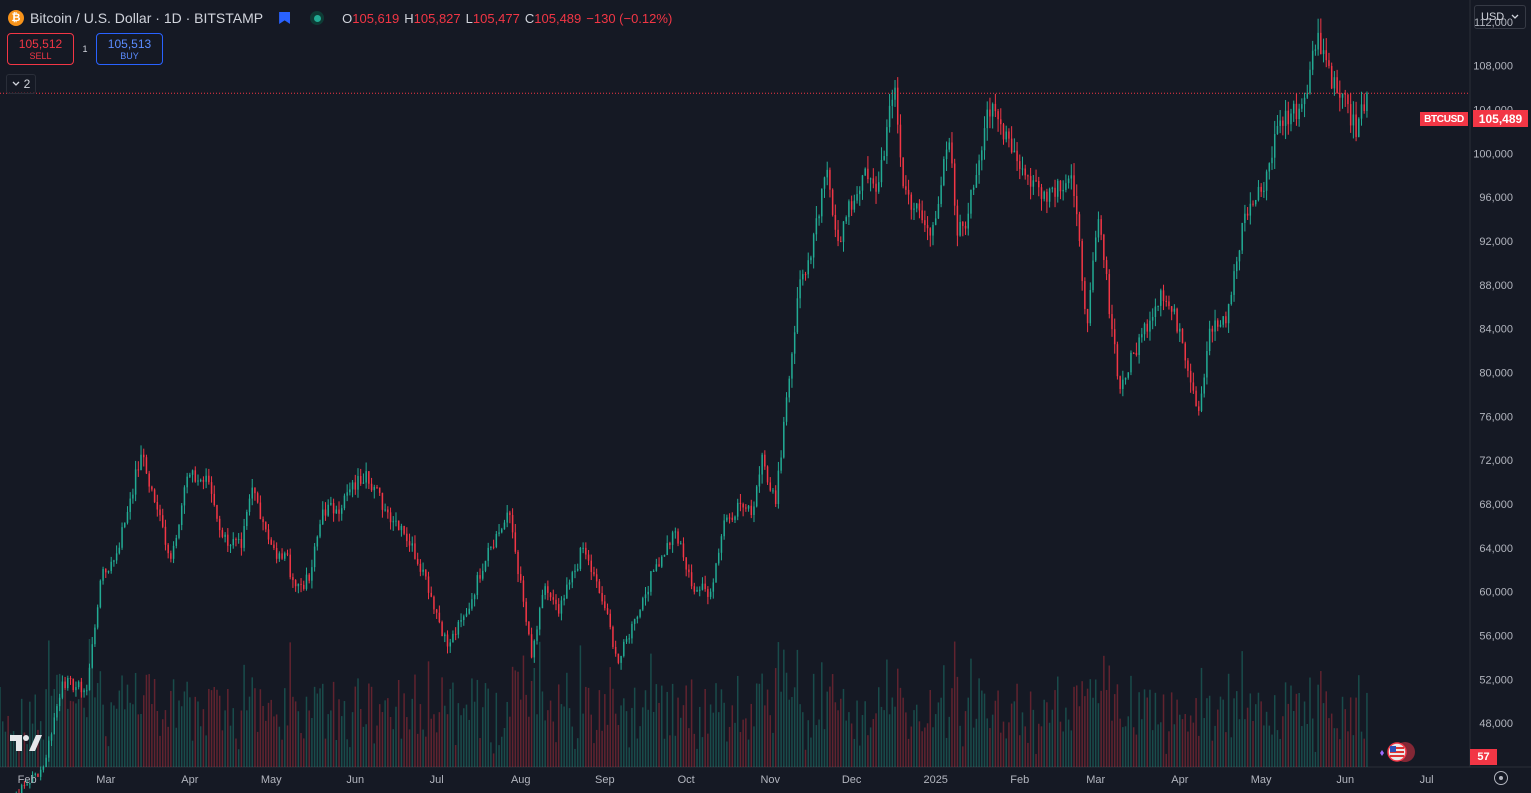 This screenshot has height=793, width=1531. I want to click on settings-icon, so click(1501, 778).